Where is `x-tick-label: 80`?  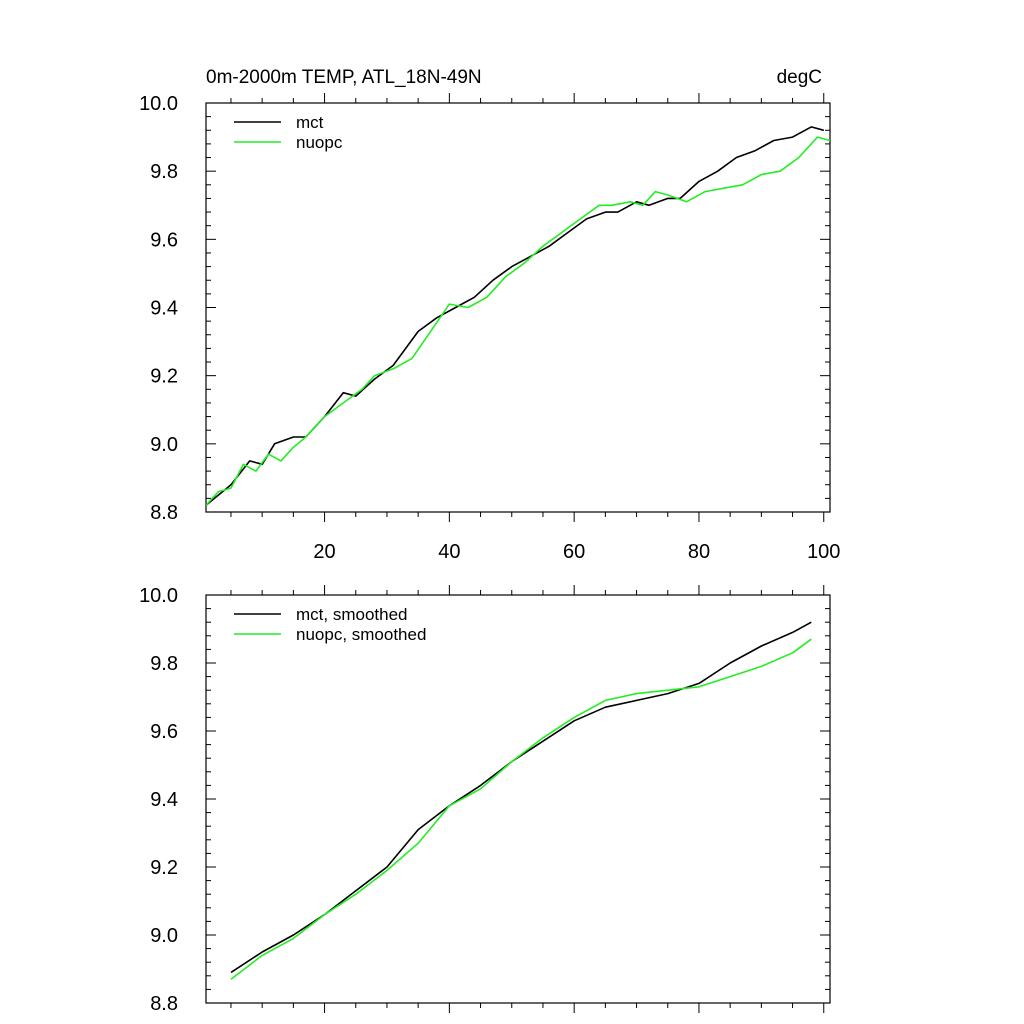 x-tick-label: 80 is located at coordinates (699, 552).